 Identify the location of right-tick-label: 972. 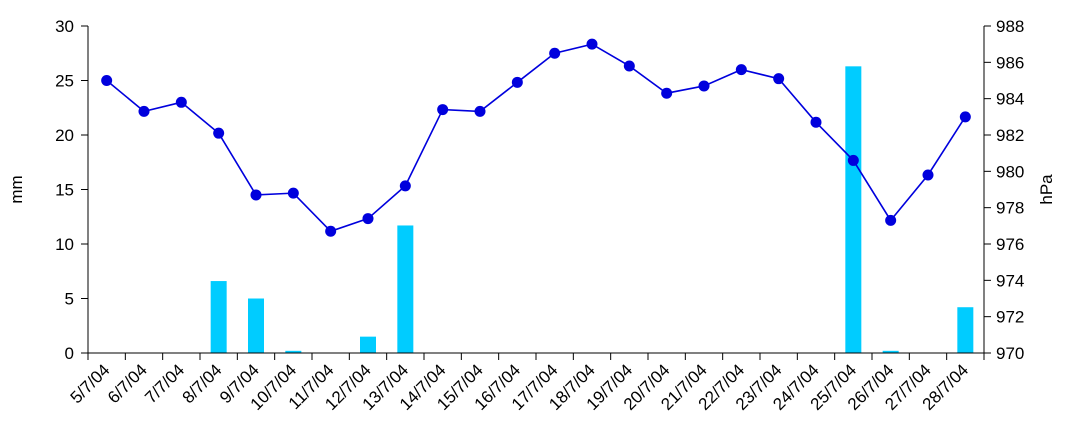
(1010, 317).